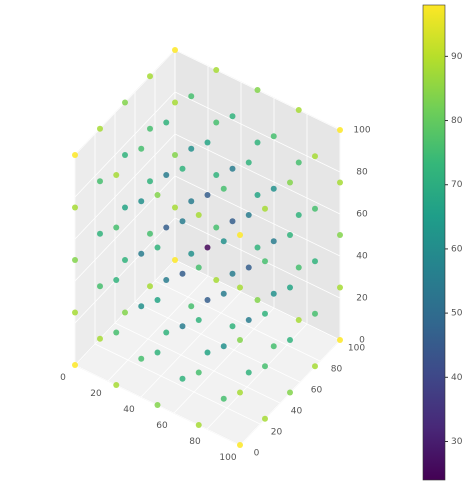 This screenshot has width=465, height=487. What do you see at coordinates (277, 433) in the screenshot?
I see `y-tick-label: 20` at bounding box center [277, 433].